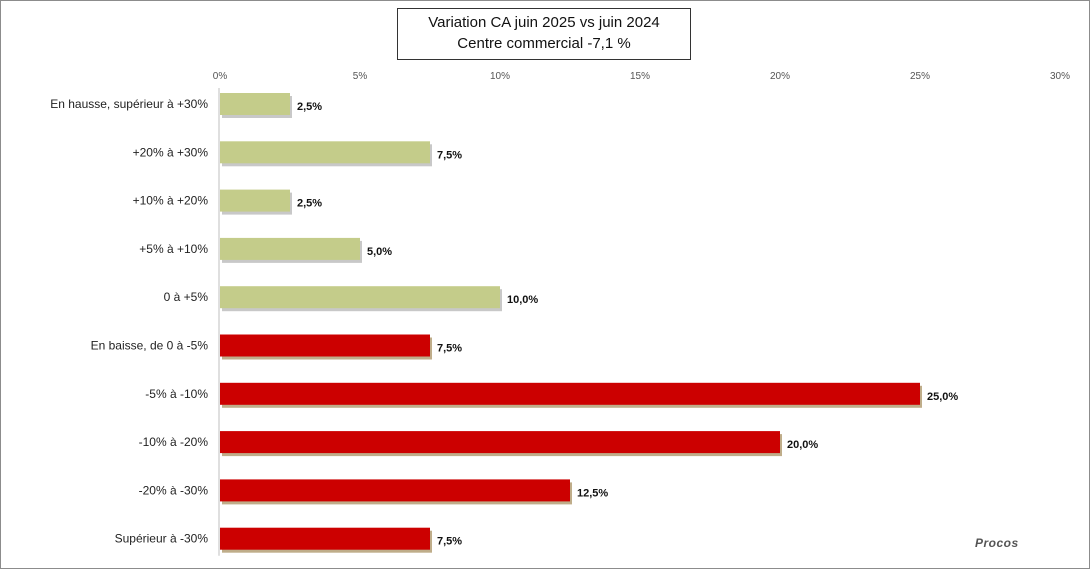 Image resolution: width=1090 pixels, height=569 pixels. I want to click on chart-subtitle: Centre commercial -7,1 %, so click(544, 43).